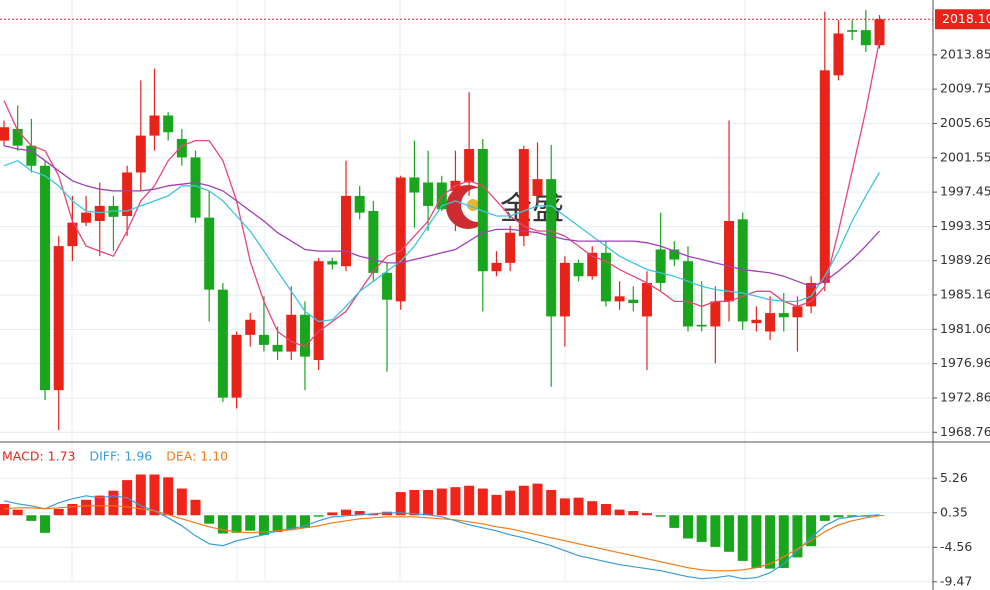 The image size is (990, 590). Describe the element at coordinates (197, 456) in the screenshot. I see `legend-entry: DEA: 1.10` at that location.